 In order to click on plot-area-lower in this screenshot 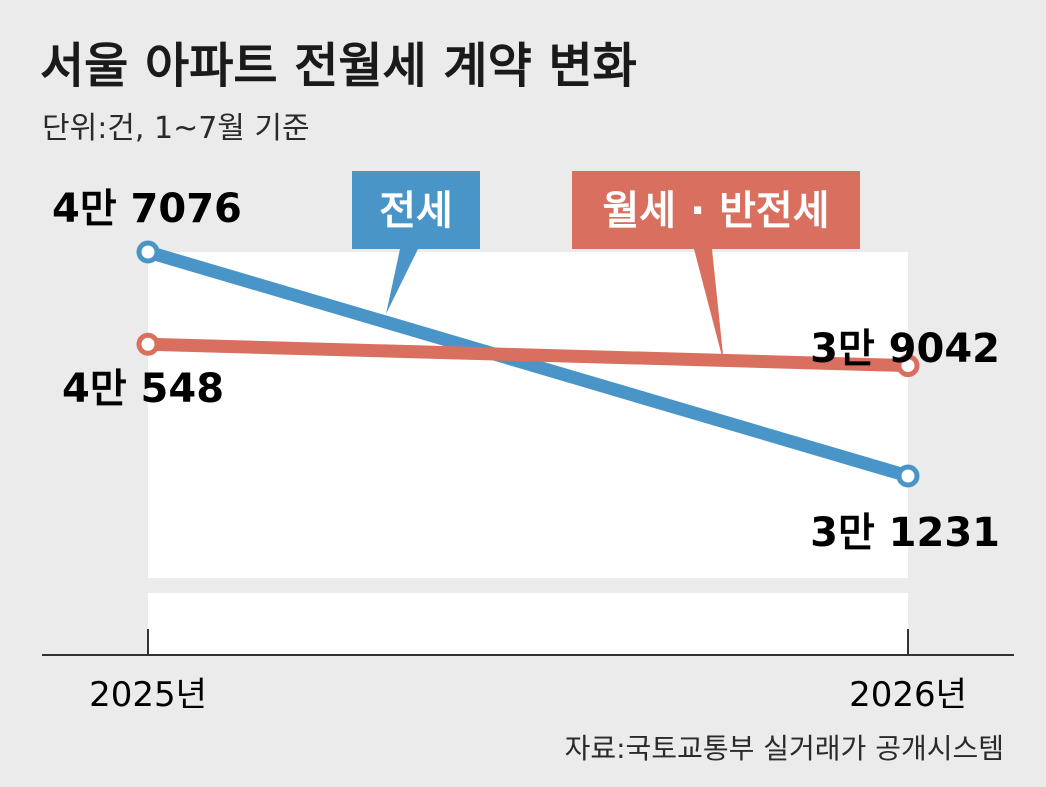, I will do `click(528, 624)`.